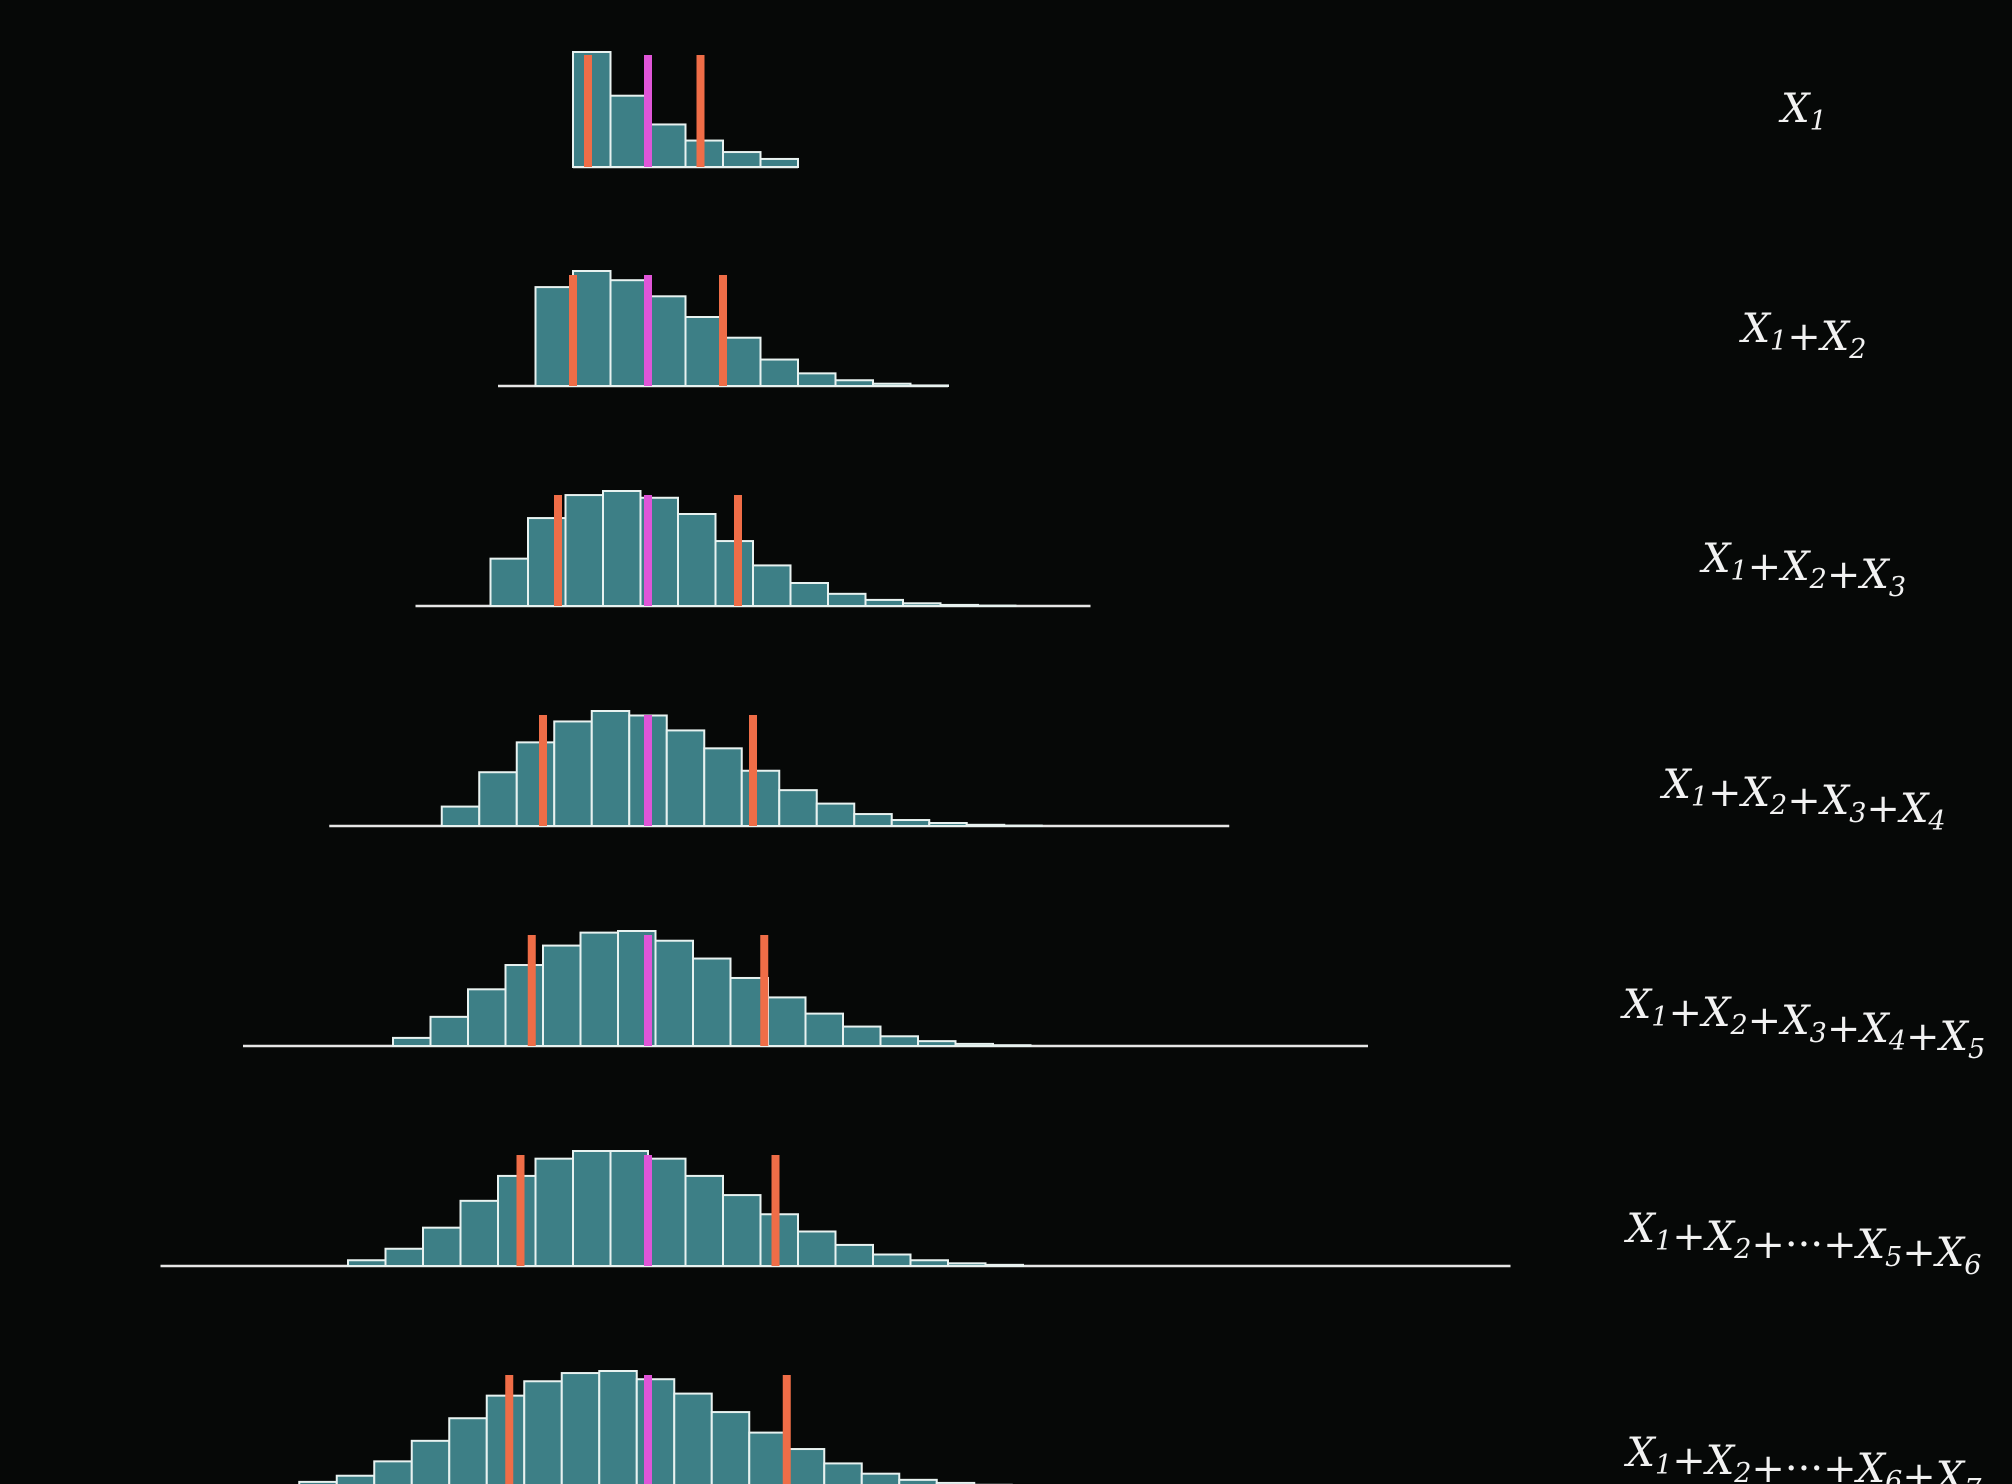 The height and width of the screenshot is (1484, 2012). What do you see at coordinates (1182, 329) in the screenshot?
I see `histogram-row-2: X1+X2` at bounding box center [1182, 329].